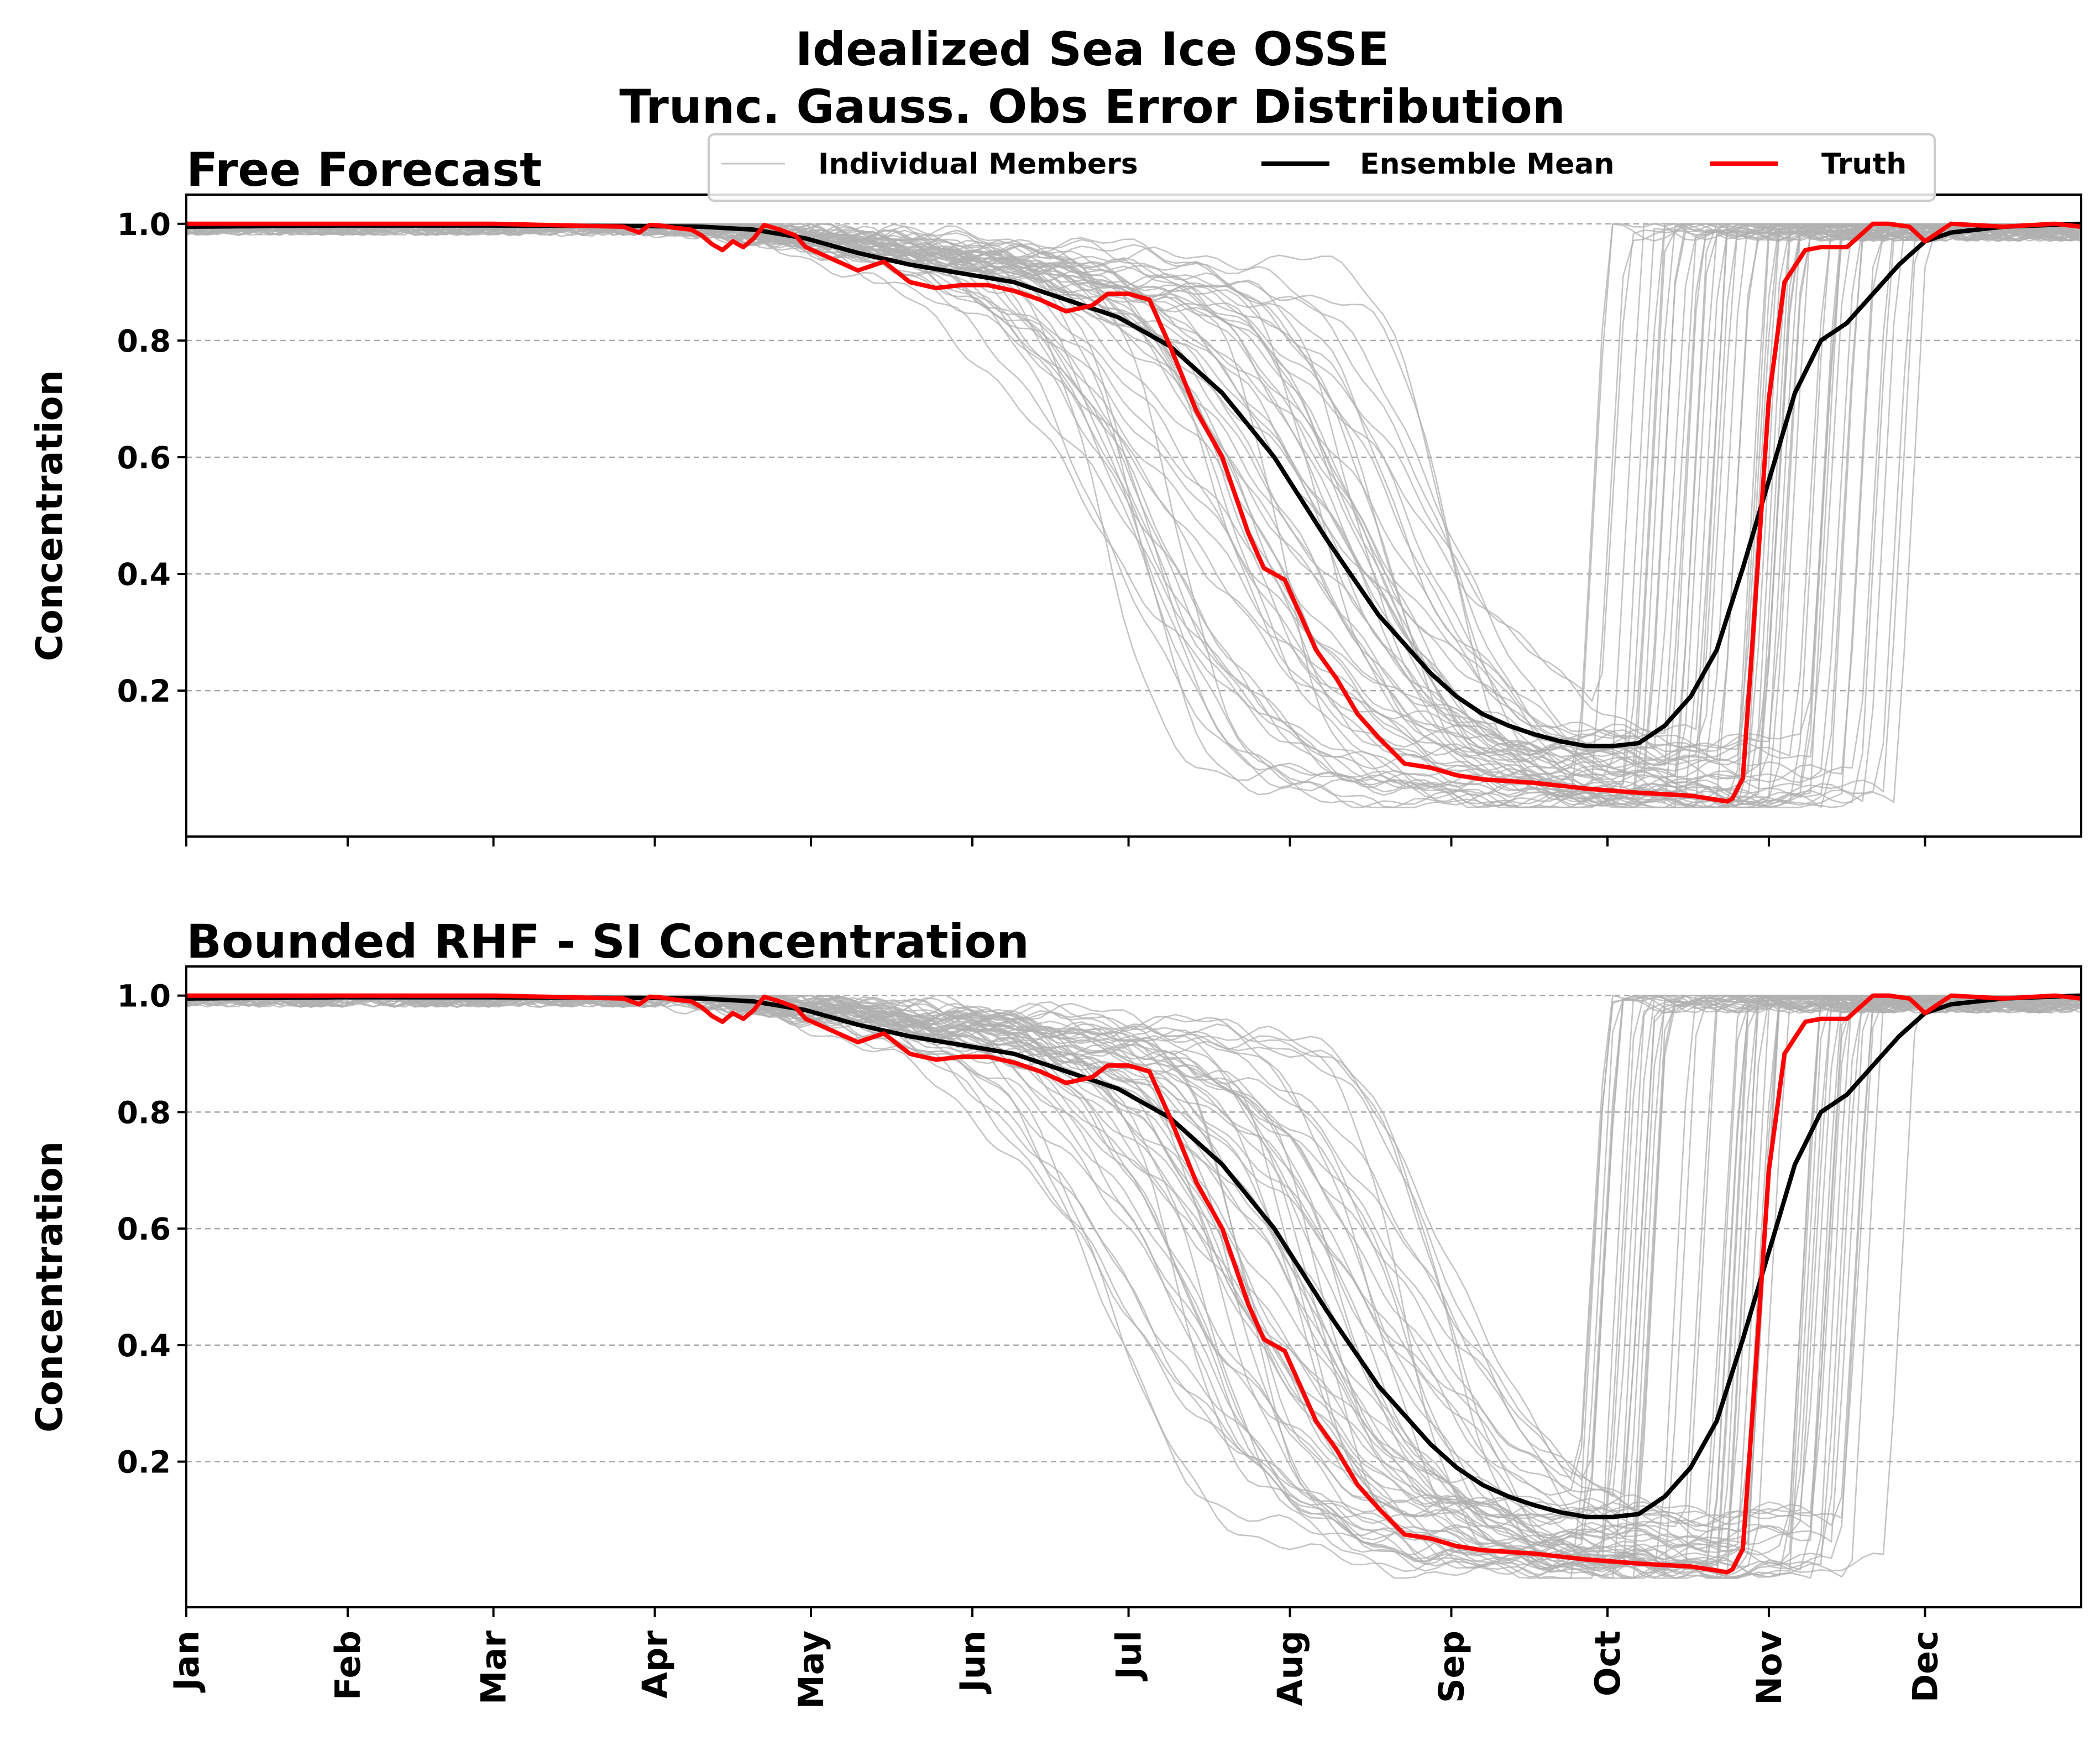 The image size is (2100, 1756). Describe the element at coordinates (1769, 1667) in the screenshot. I see `panel2-xtick-label: Nov` at that location.